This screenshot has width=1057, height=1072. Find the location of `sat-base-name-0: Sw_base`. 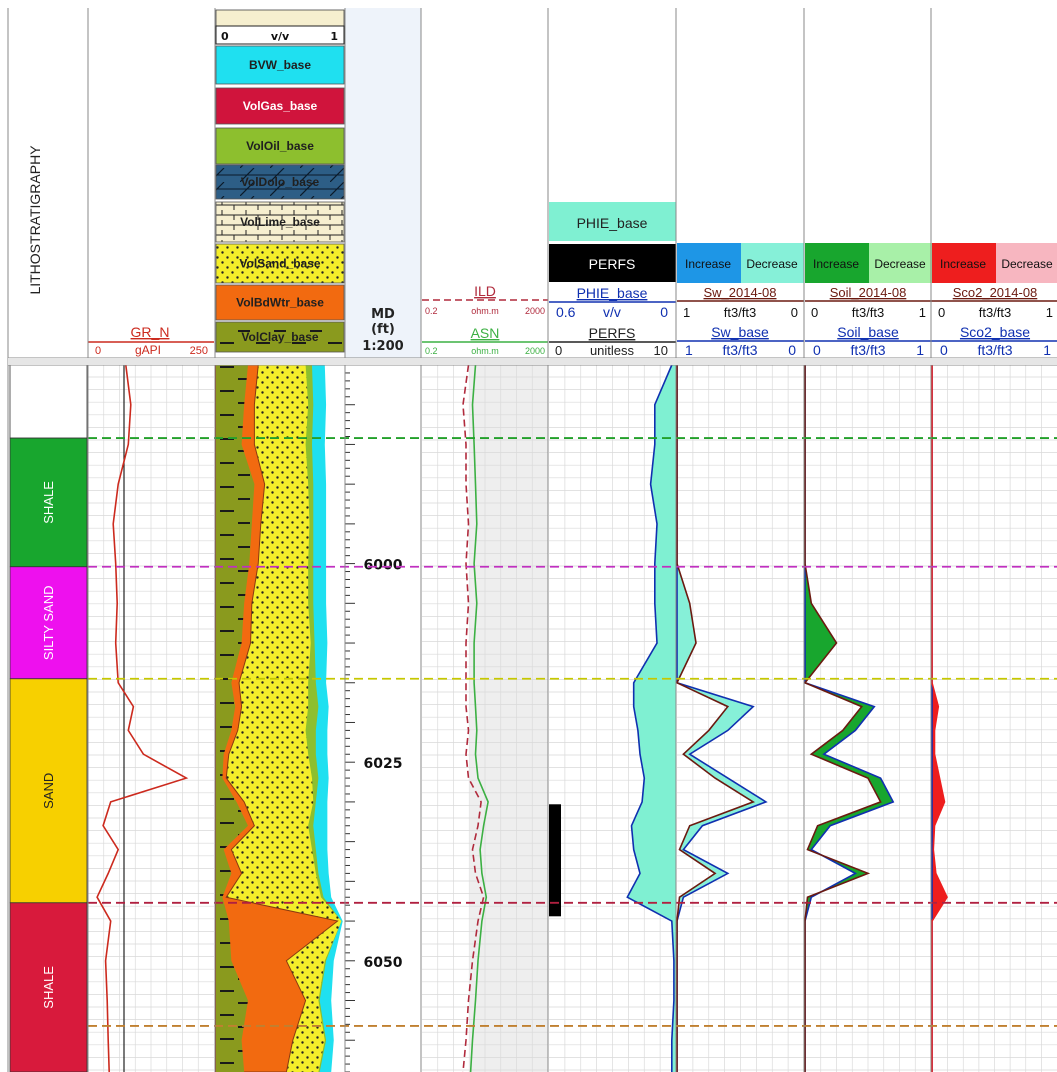

sat-base-name-0: Sw_base is located at coordinates (740, 332).